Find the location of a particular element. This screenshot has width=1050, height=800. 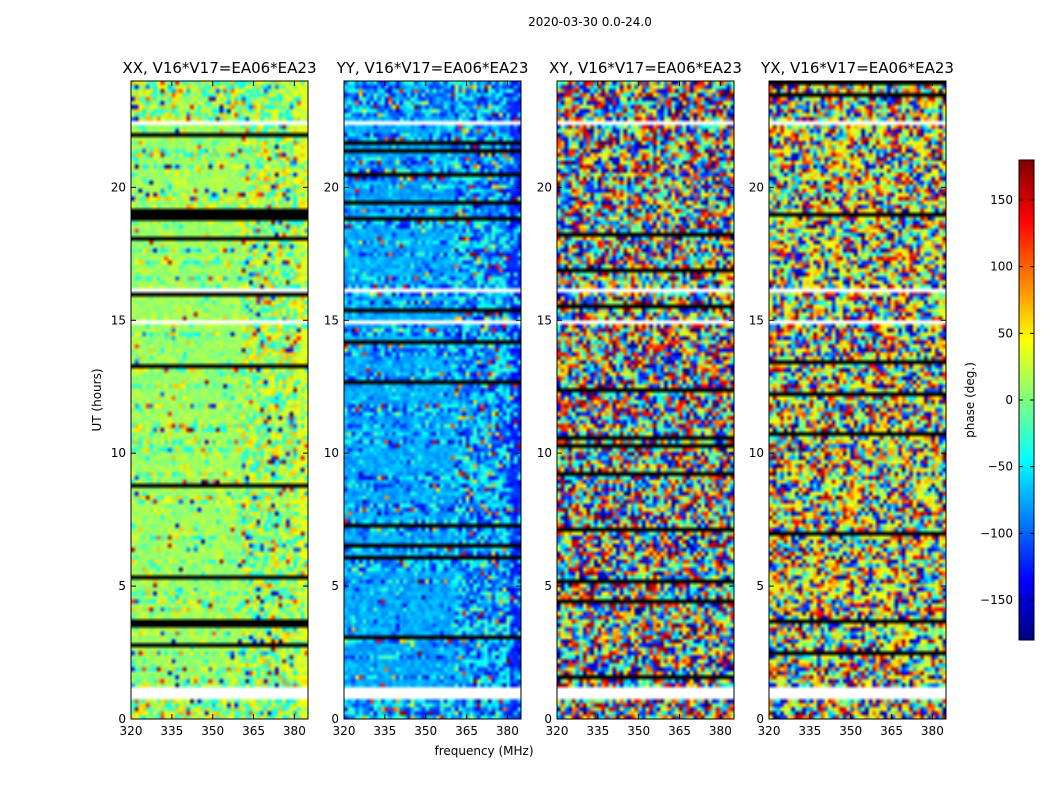

y-axis-label: UT (hours) is located at coordinates (97, 399).